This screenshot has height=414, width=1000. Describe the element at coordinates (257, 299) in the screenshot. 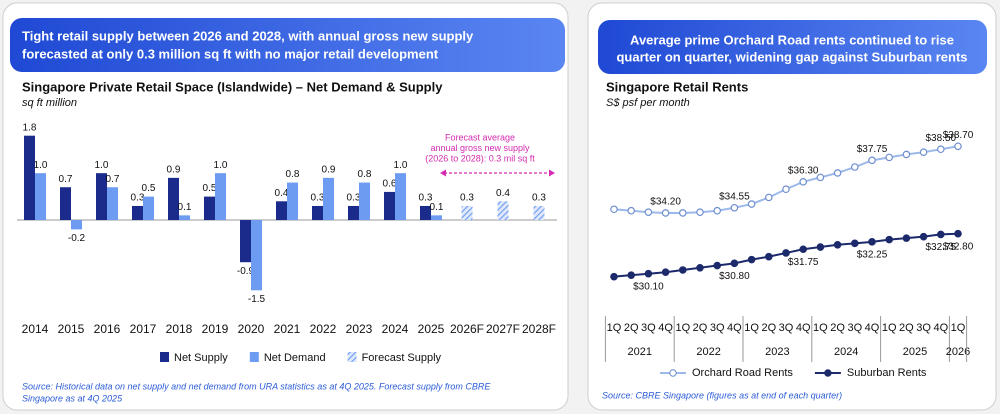

I see `data-label: -1.5` at that location.